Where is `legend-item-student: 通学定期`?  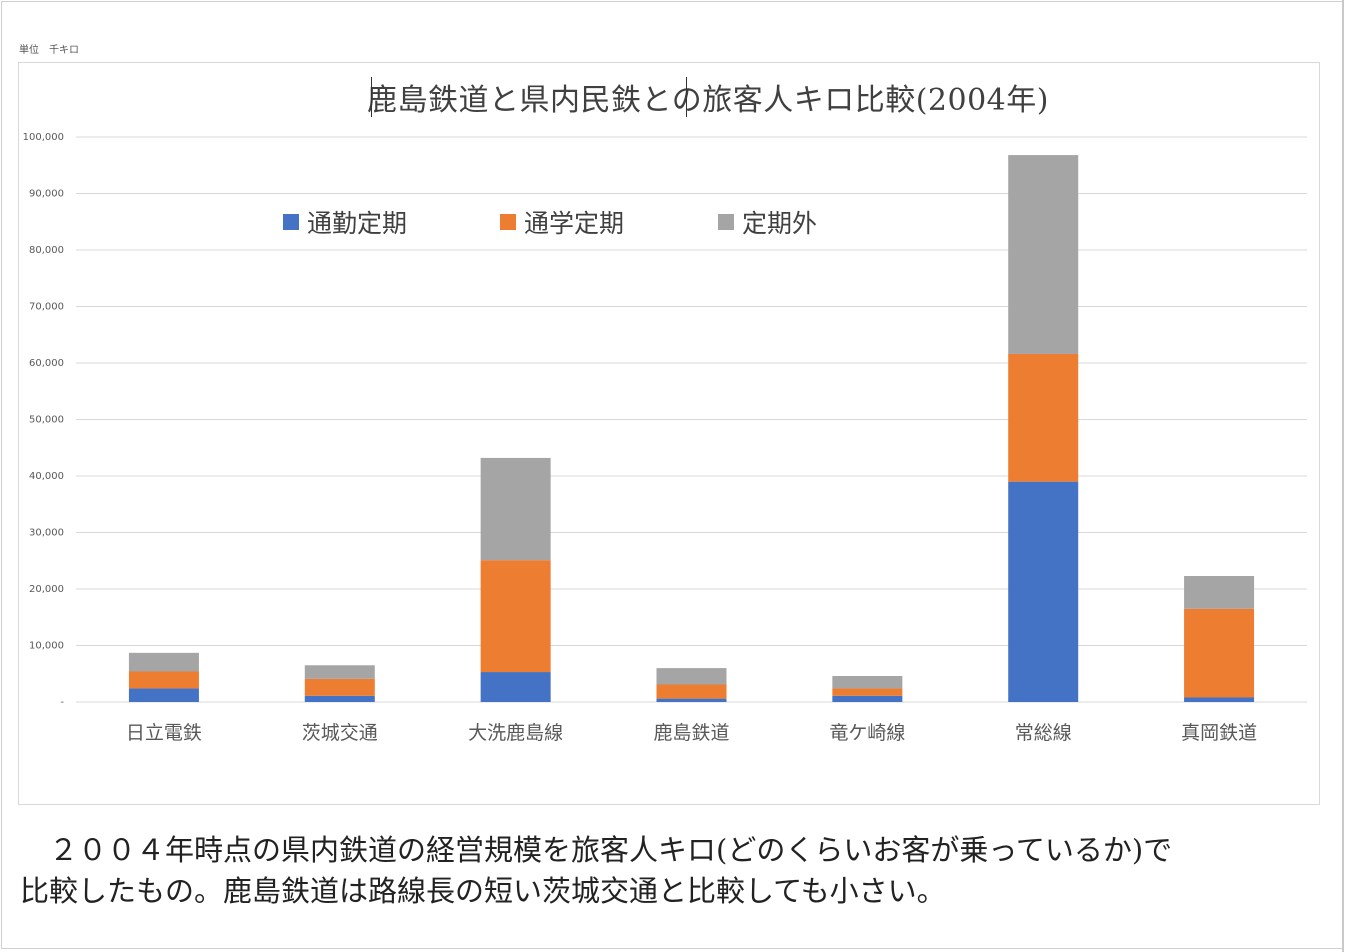 legend-item-student: 通学定期 is located at coordinates (562, 222).